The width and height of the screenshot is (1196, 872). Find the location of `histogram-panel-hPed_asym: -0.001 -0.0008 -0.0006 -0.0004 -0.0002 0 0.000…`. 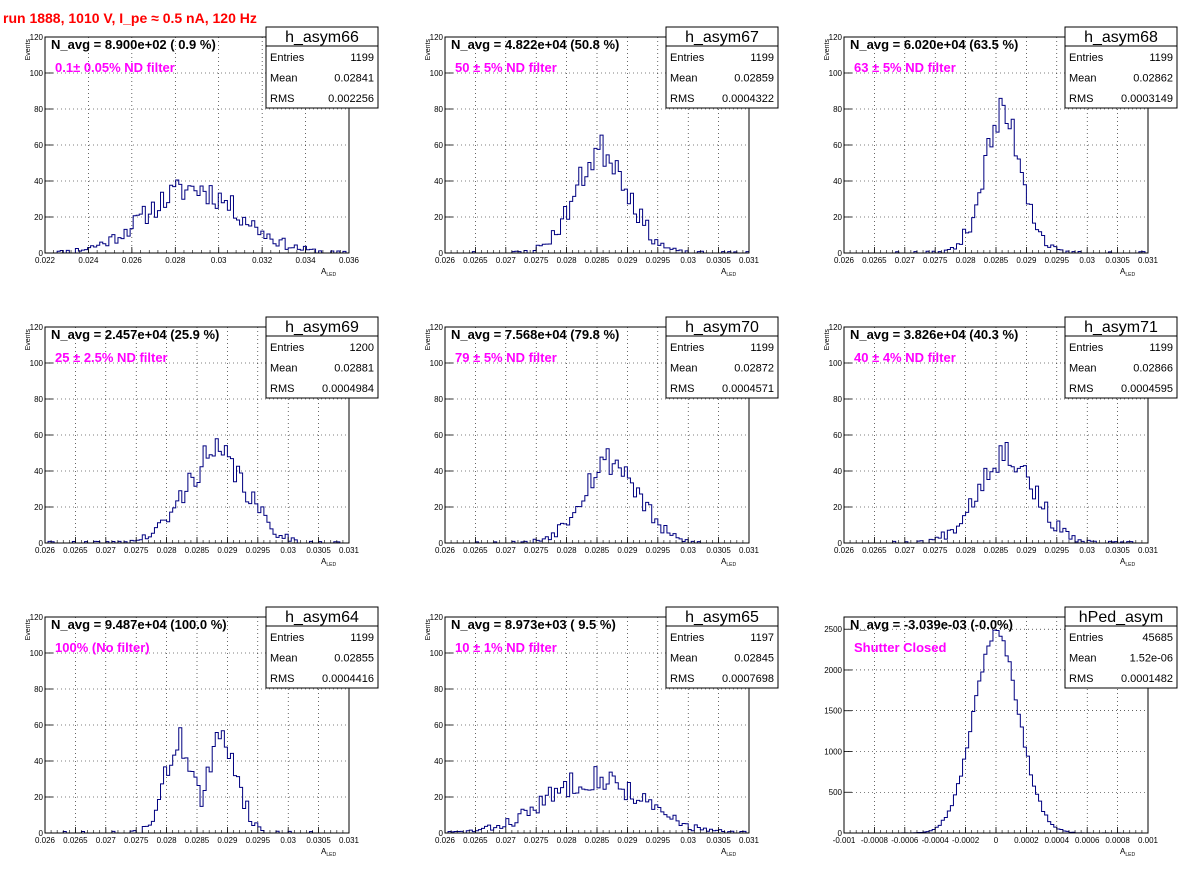

histogram-panel-hPed_asym: -0.001 -0.0008 -0.0006 -0.0004 -0.0002 0 0.000… is located at coordinates (1001, 732).